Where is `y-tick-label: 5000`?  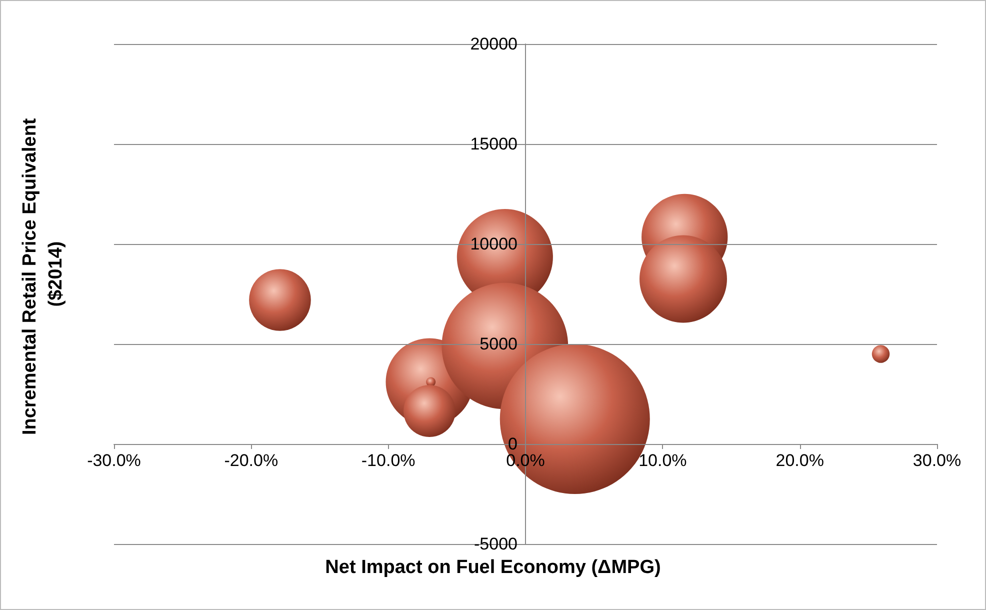 y-tick-label: 5000 is located at coordinates (499, 344).